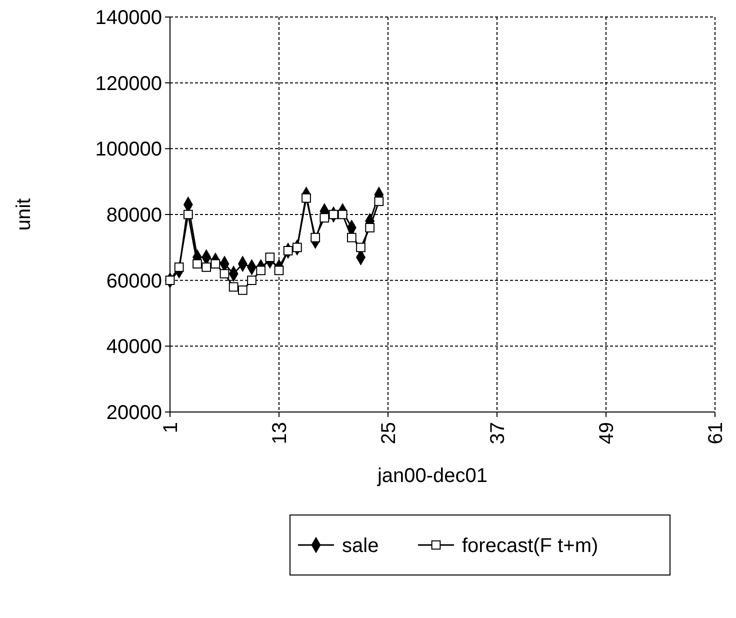 The height and width of the screenshot is (618, 736). I want to click on x-tick-label: 1, so click(171, 428).